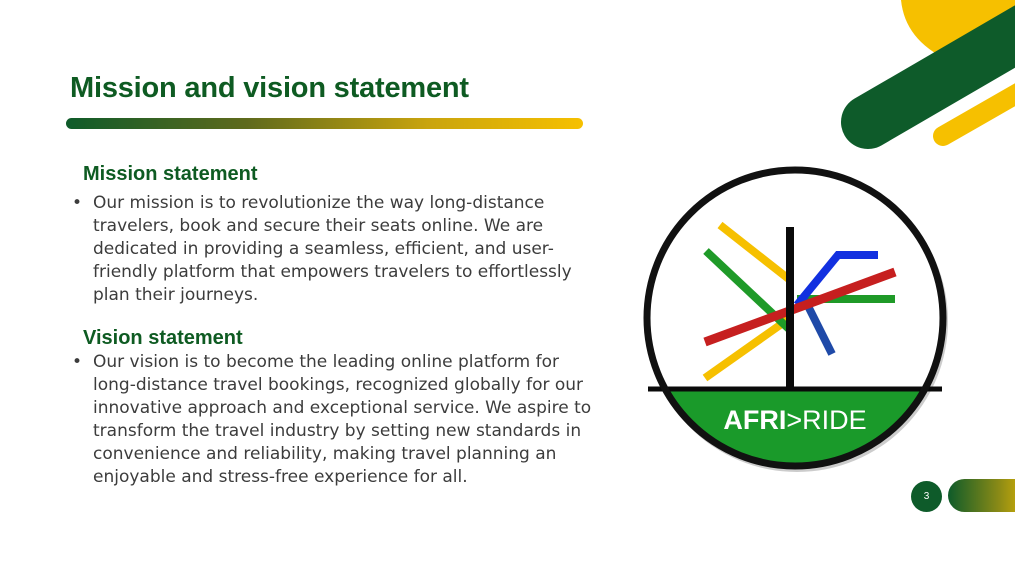  I want to click on page-number: 3, so click(926, 496).